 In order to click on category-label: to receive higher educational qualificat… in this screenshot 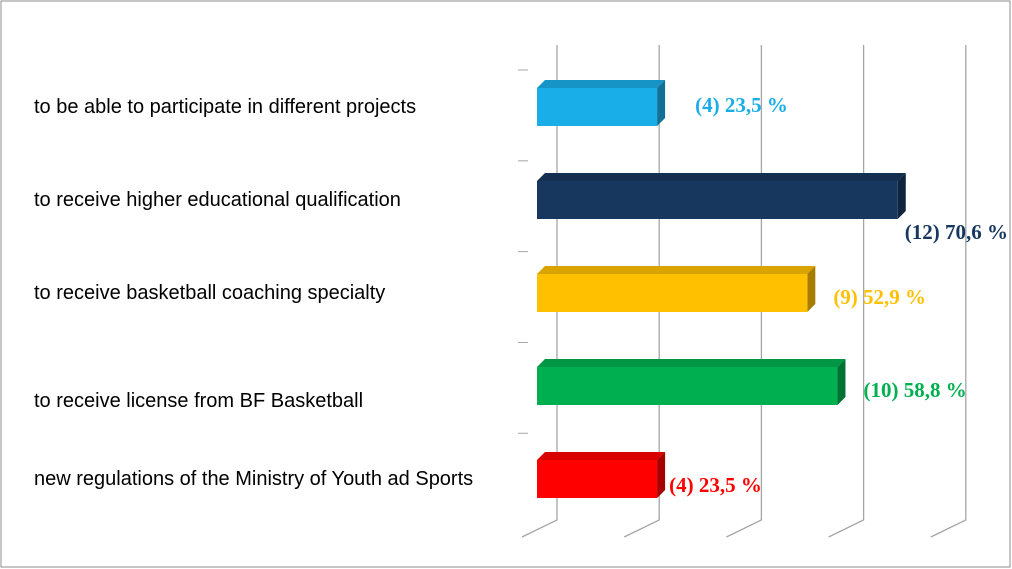, I will do `click(217, 200)`.